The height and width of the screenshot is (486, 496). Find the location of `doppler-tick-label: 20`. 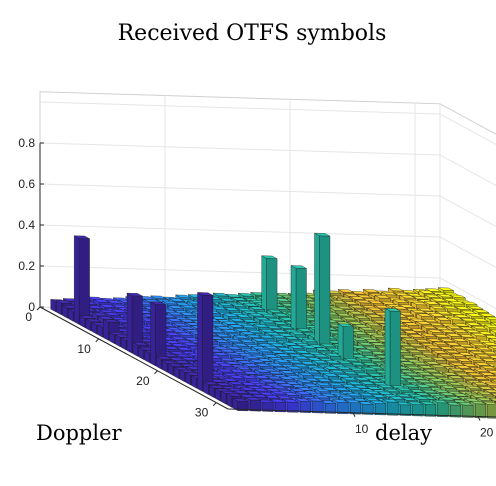

doppler-tick-label: 20 is located at coordinates (143, 381).